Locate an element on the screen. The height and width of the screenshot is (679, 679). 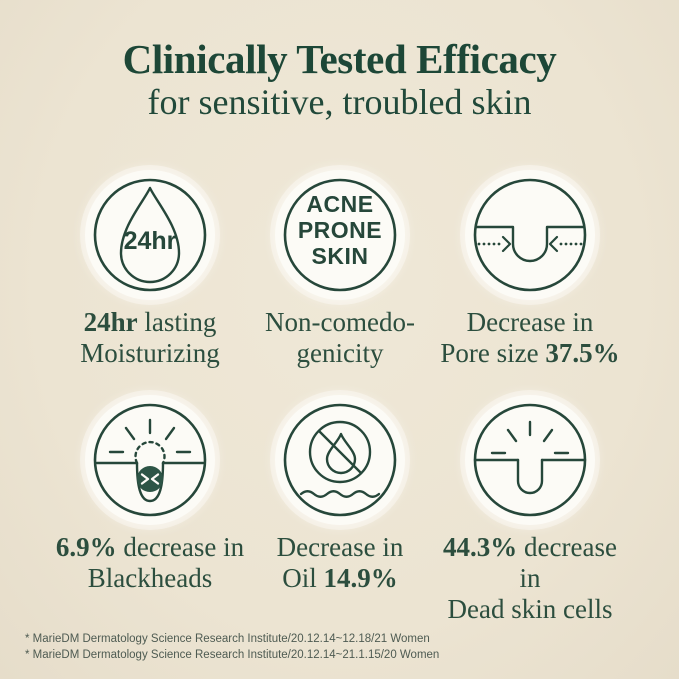
label-segment: genicity is located at coordinates (340, 353).